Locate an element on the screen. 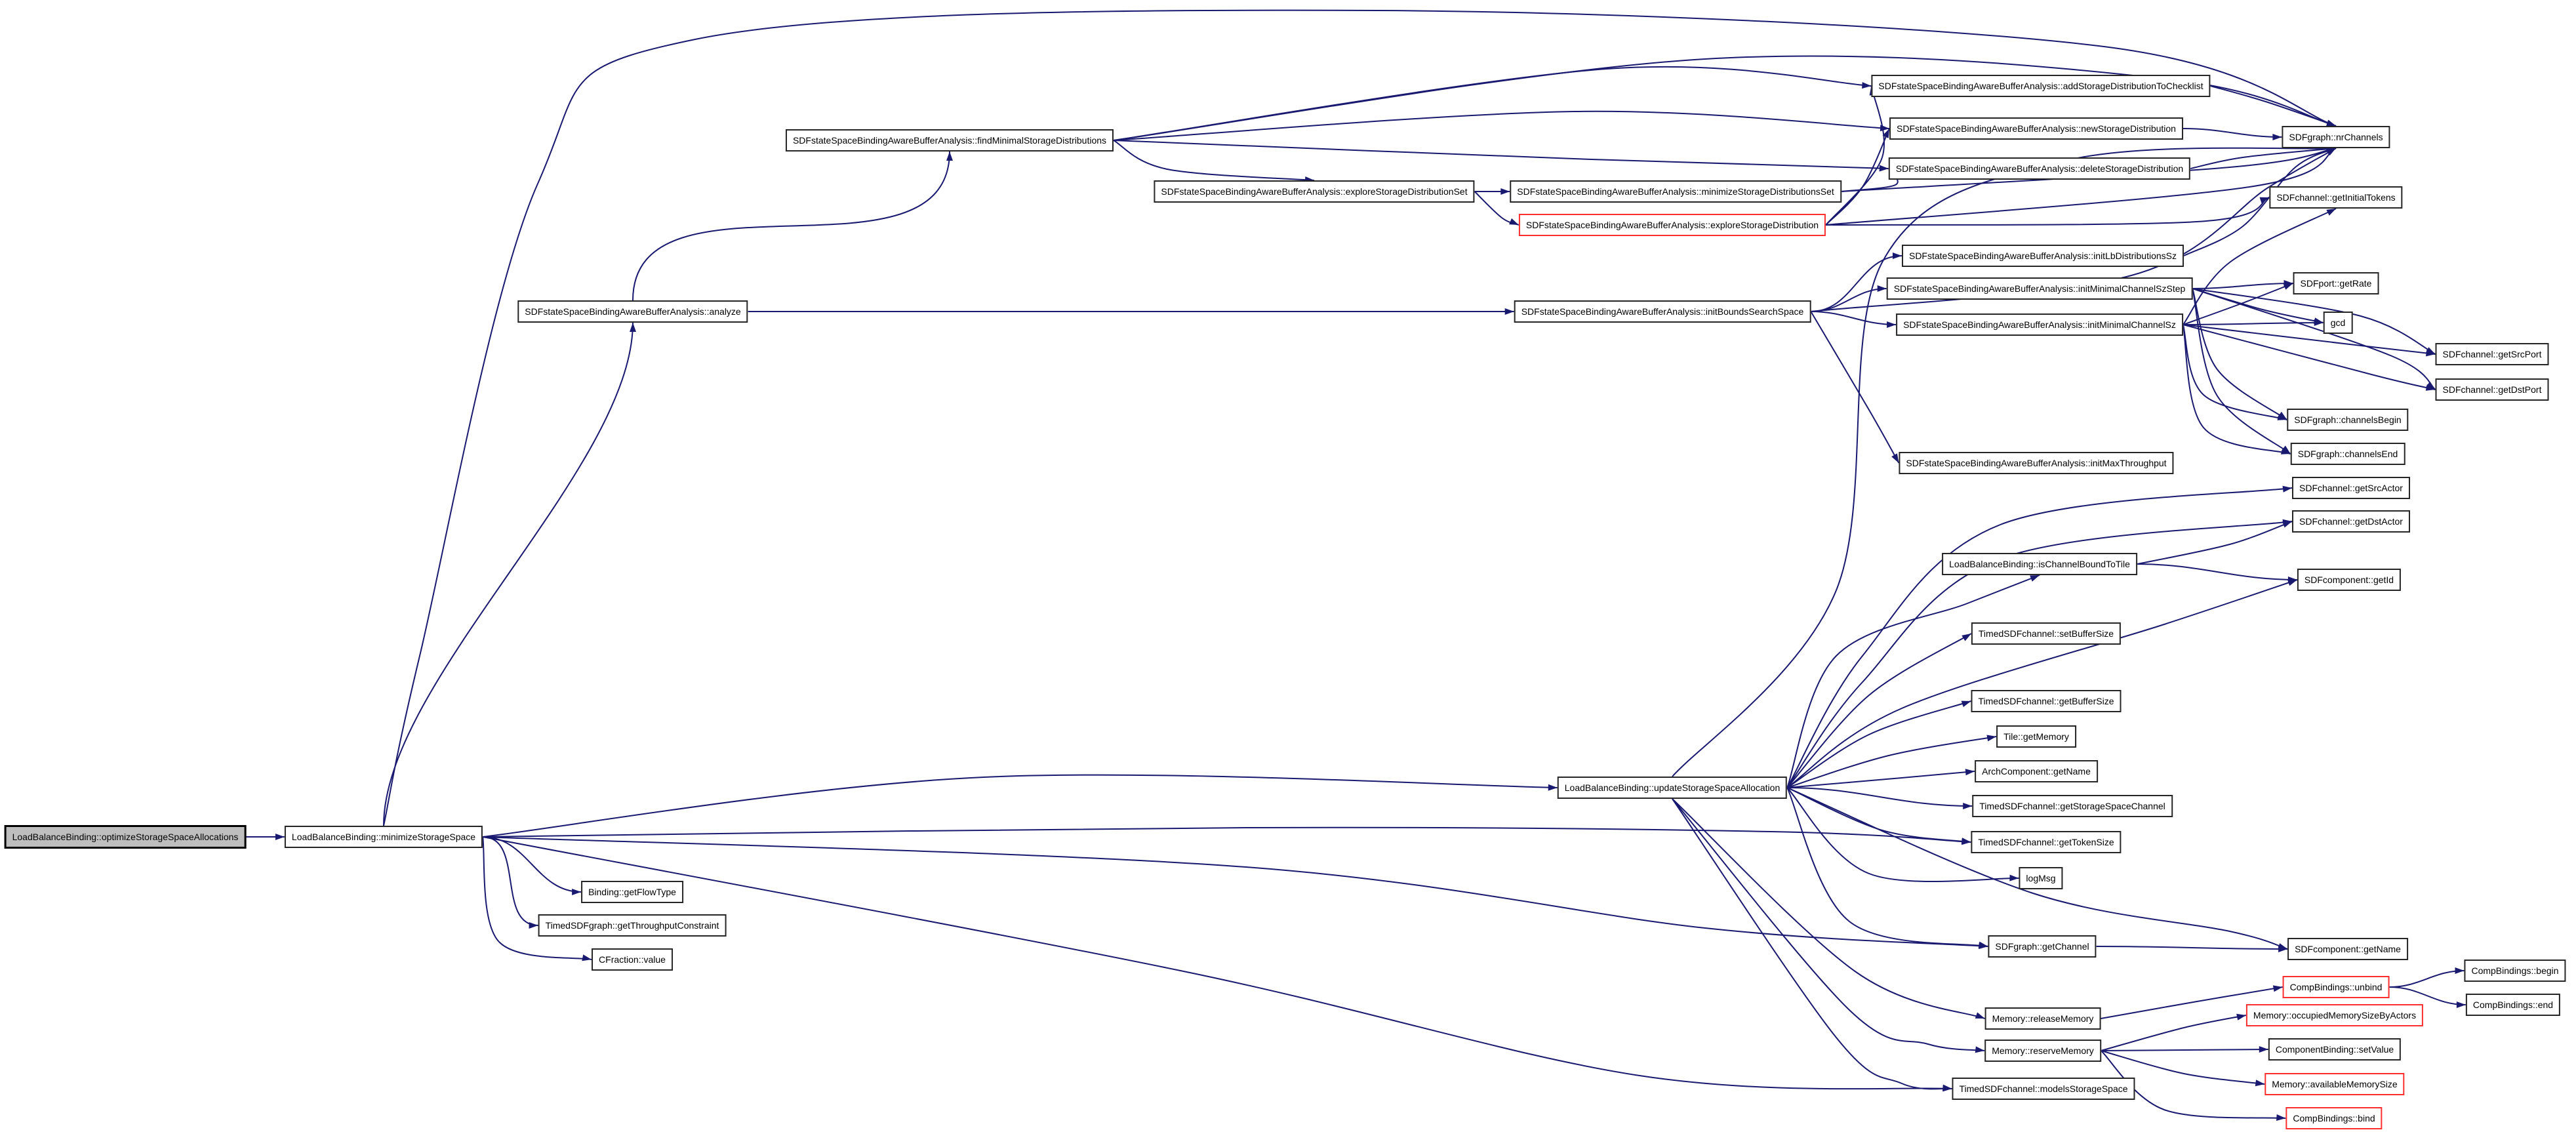  edge-updateSSA-archGetName is located at coordinates (1881, 779).